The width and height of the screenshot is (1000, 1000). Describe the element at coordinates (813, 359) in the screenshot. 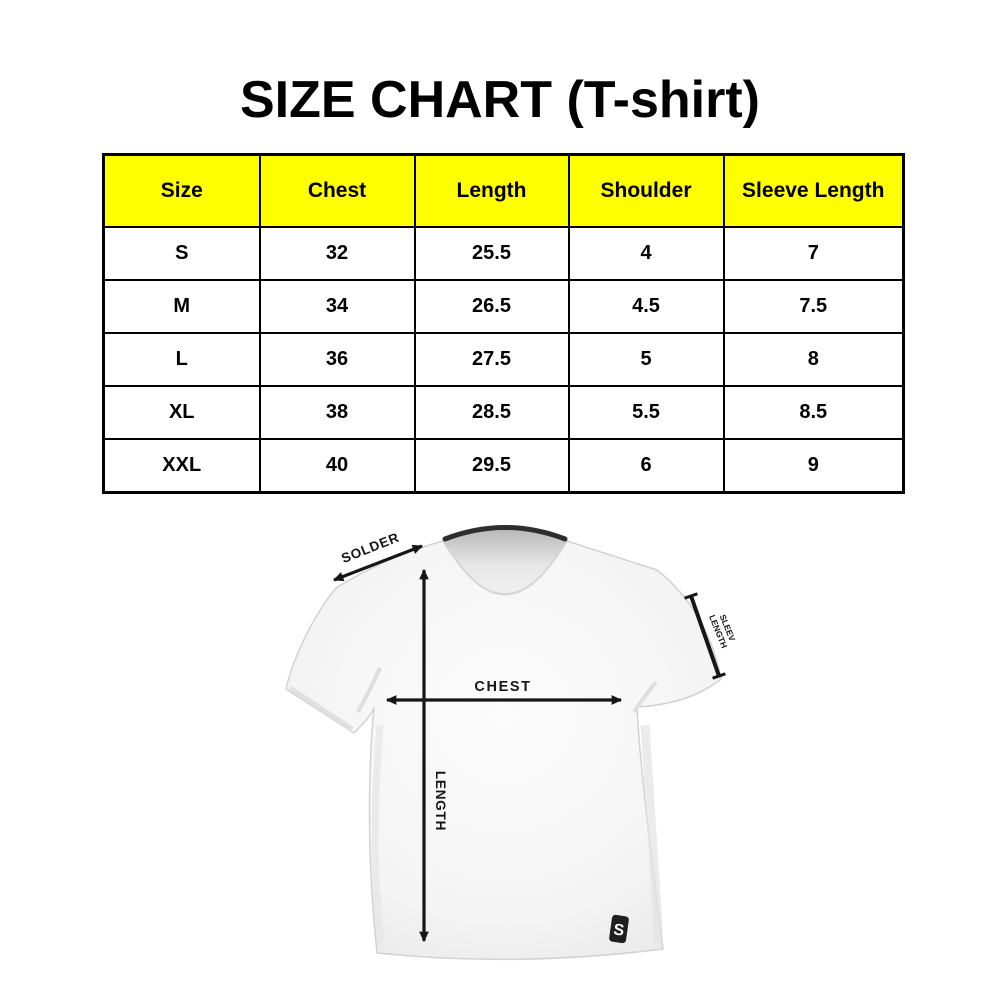

I see `table-cell: 8` at that location.